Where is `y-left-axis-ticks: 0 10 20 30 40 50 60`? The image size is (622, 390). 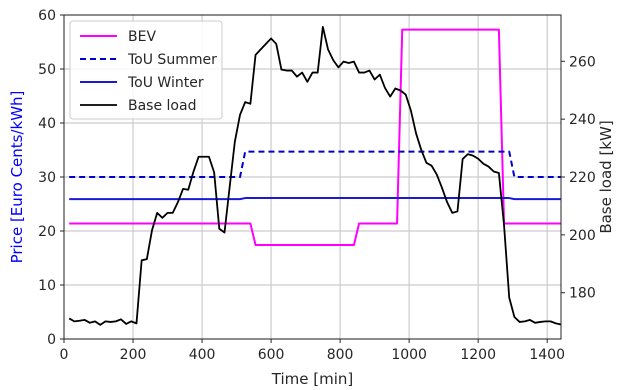
y-left-axis-ticks: 0 10 20 30 40 50 60 is located at coordinates (51, 178).